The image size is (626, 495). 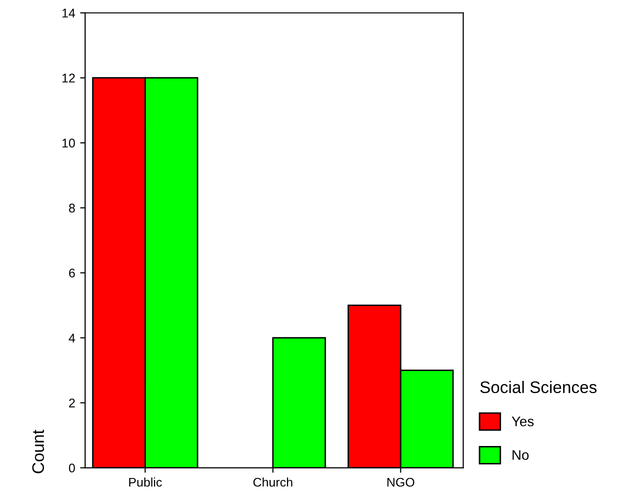 I want to click on legend-label: Yes, so click(x=523, y=421).